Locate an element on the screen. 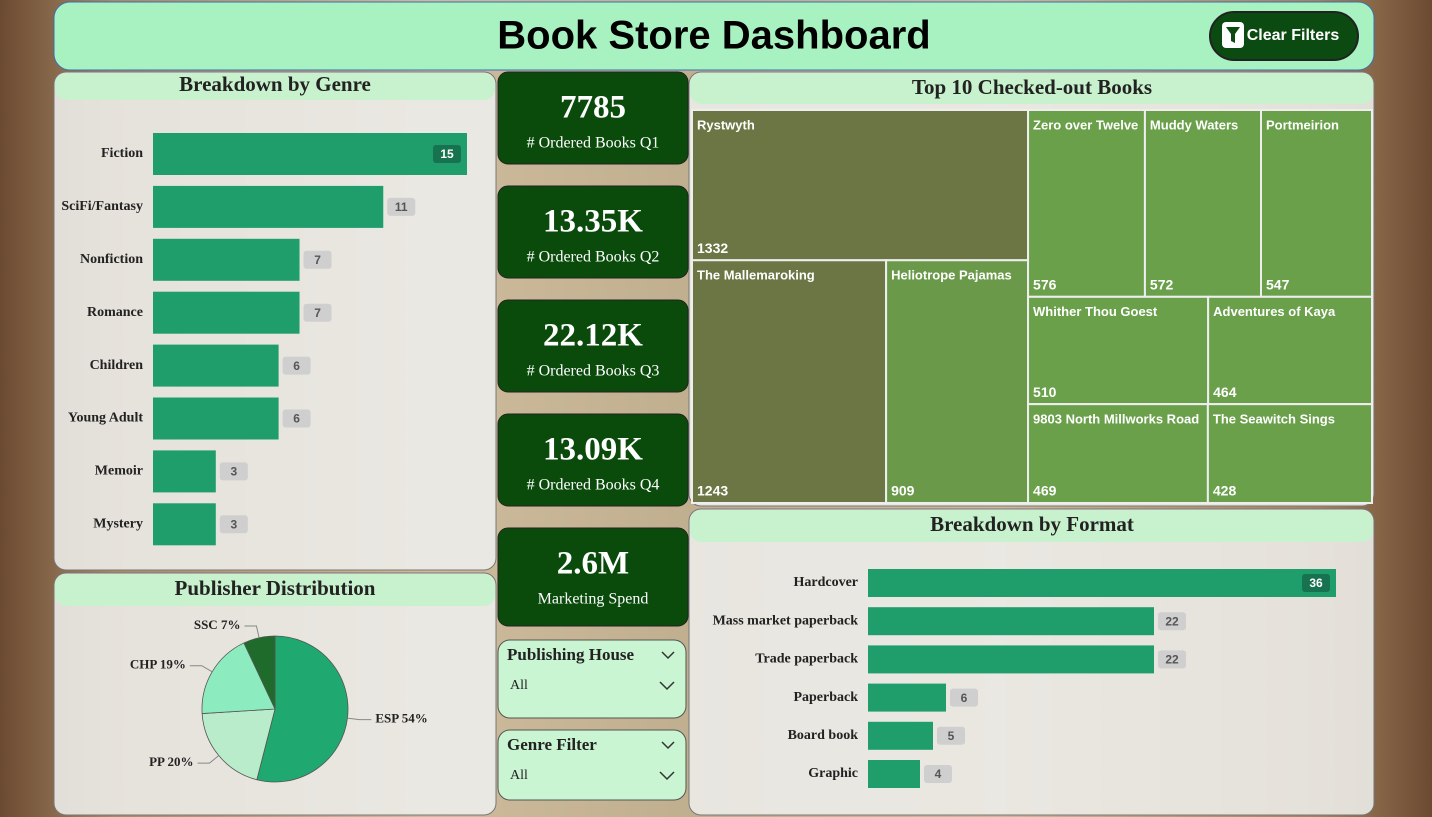  pie-label: PP 20% is located at coordinates (171, 761).